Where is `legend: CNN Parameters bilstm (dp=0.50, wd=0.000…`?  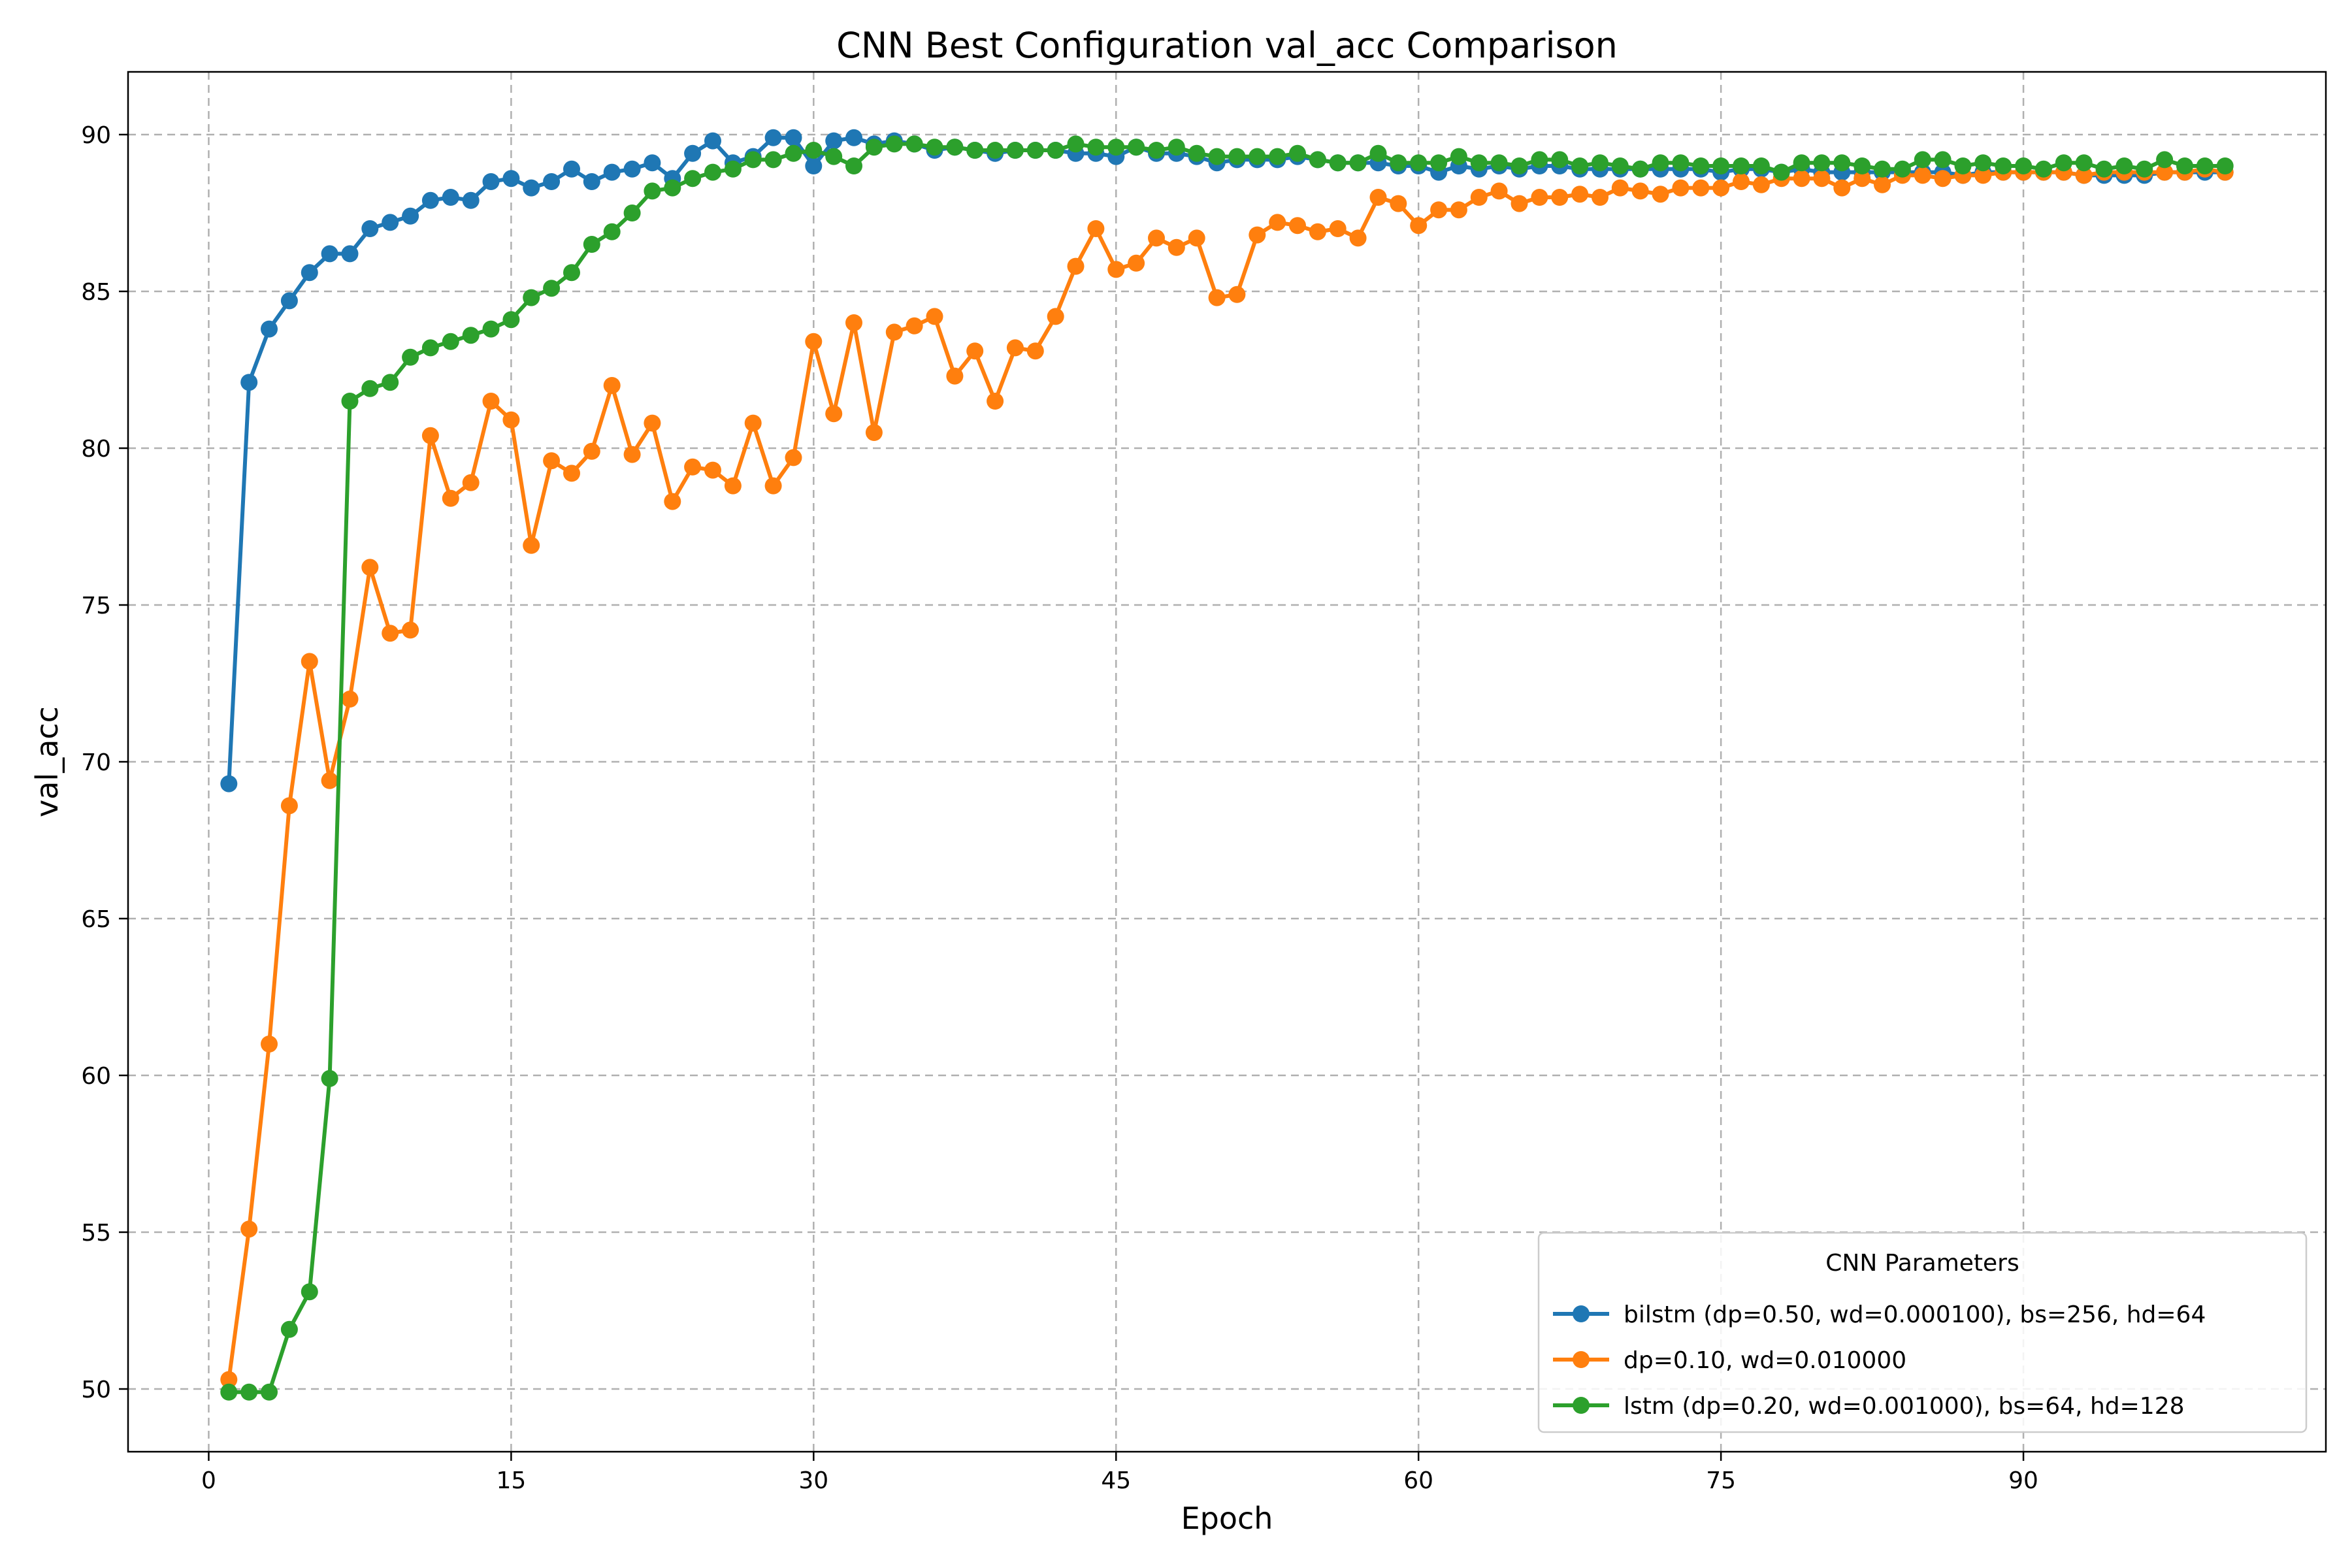
legend: CNN Parameters bilstm (dp=0.50, wd=0.000… is located at coordinates (1922, 1332).